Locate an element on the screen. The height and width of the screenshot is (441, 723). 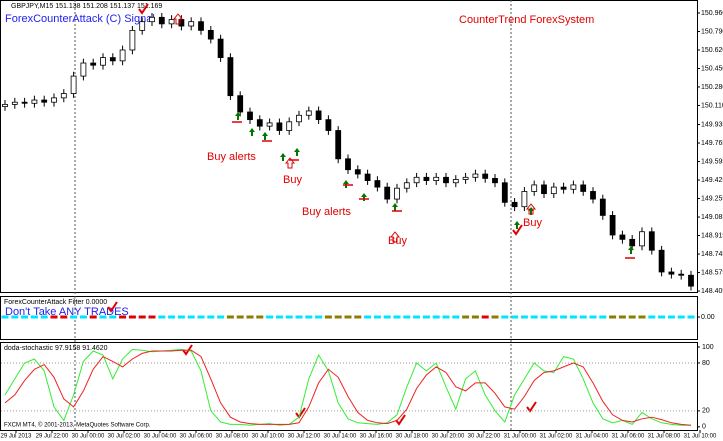
y-tick-label: 149.085 is located at coordinates (712, 217).